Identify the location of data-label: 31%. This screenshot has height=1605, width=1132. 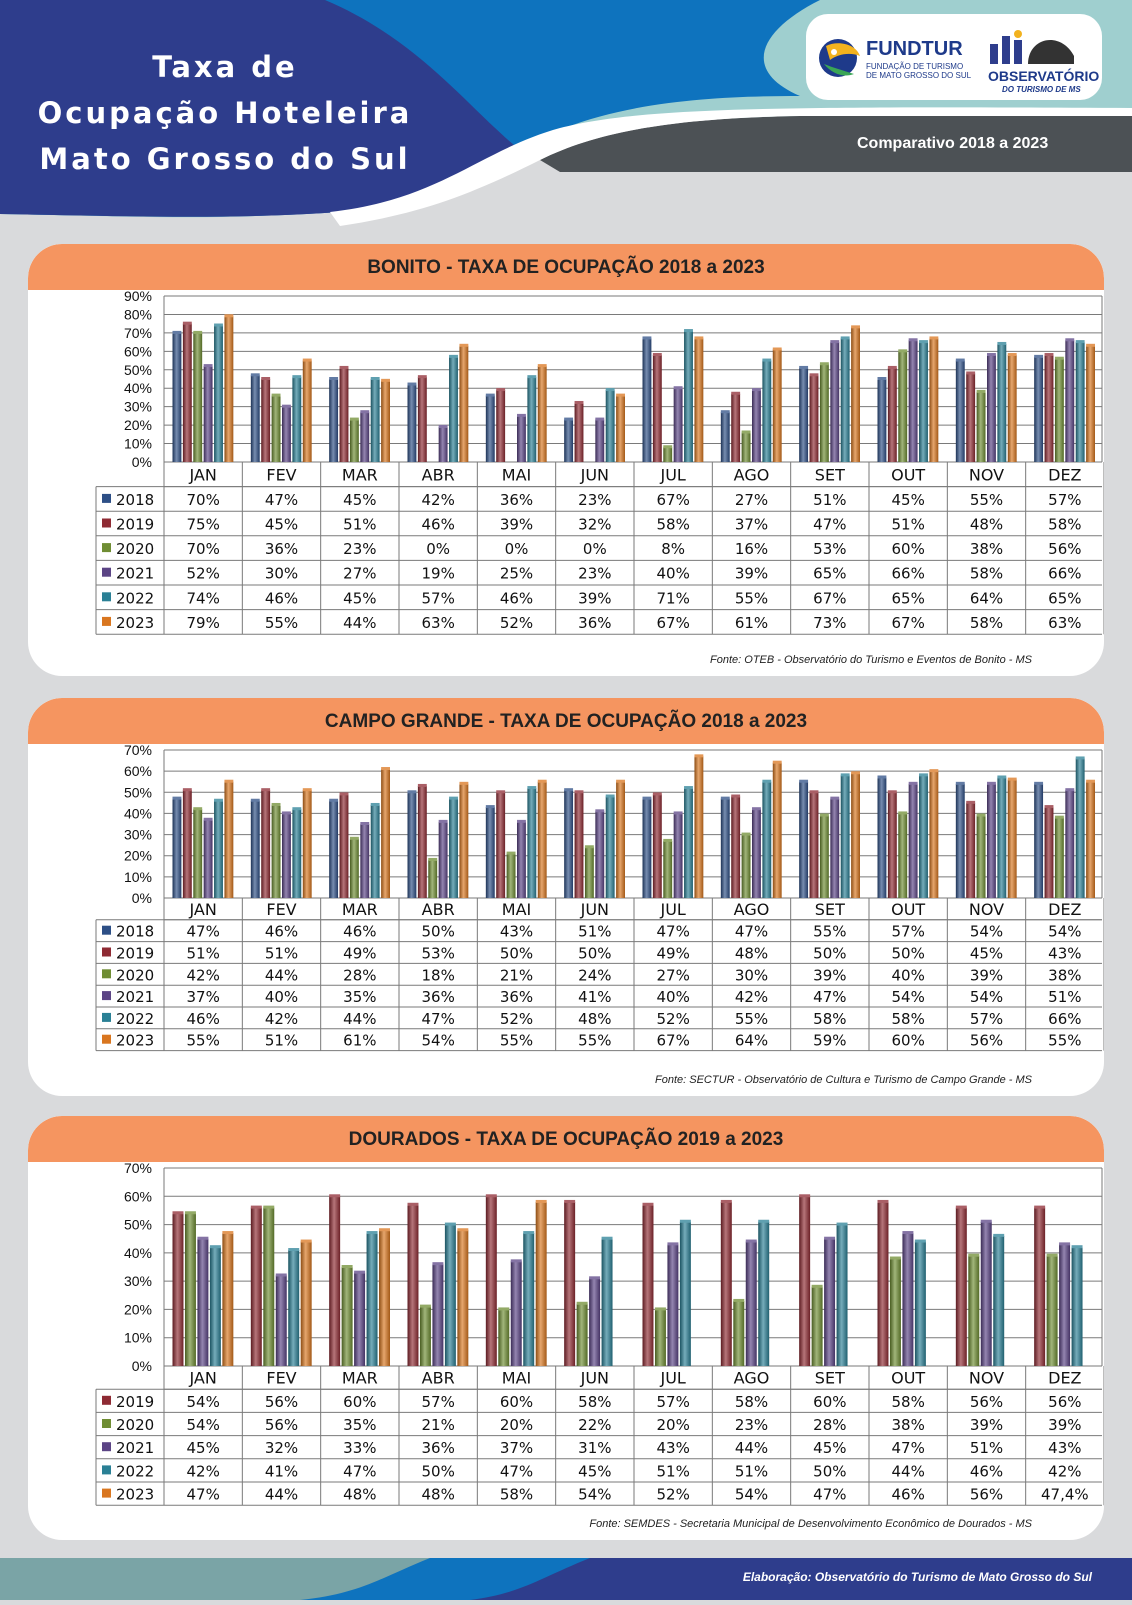
(594, 1448).